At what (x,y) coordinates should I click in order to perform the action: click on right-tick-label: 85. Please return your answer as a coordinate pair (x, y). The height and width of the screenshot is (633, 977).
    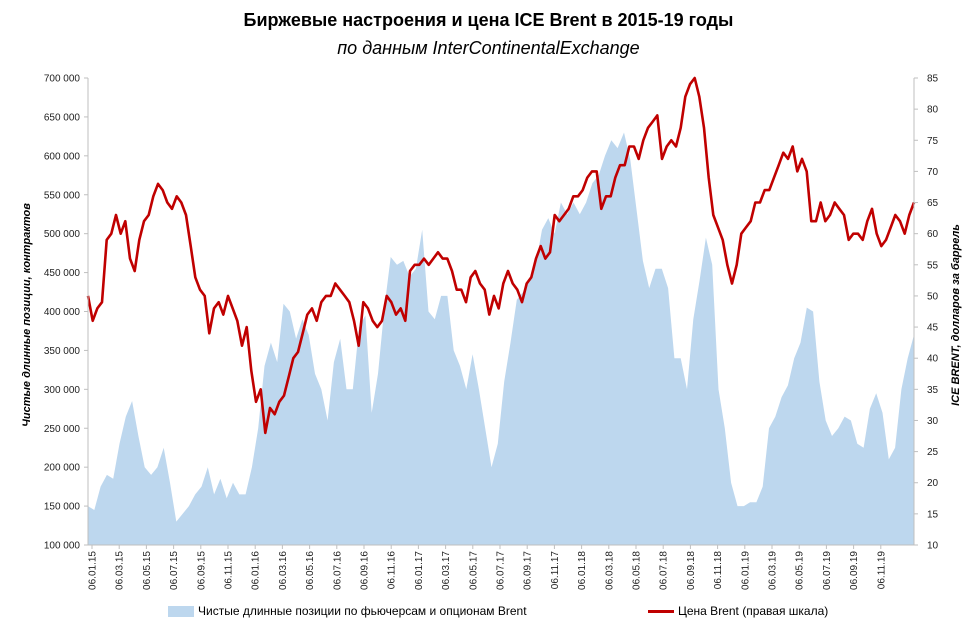
    Looking at the image, I should click on (933, 79).